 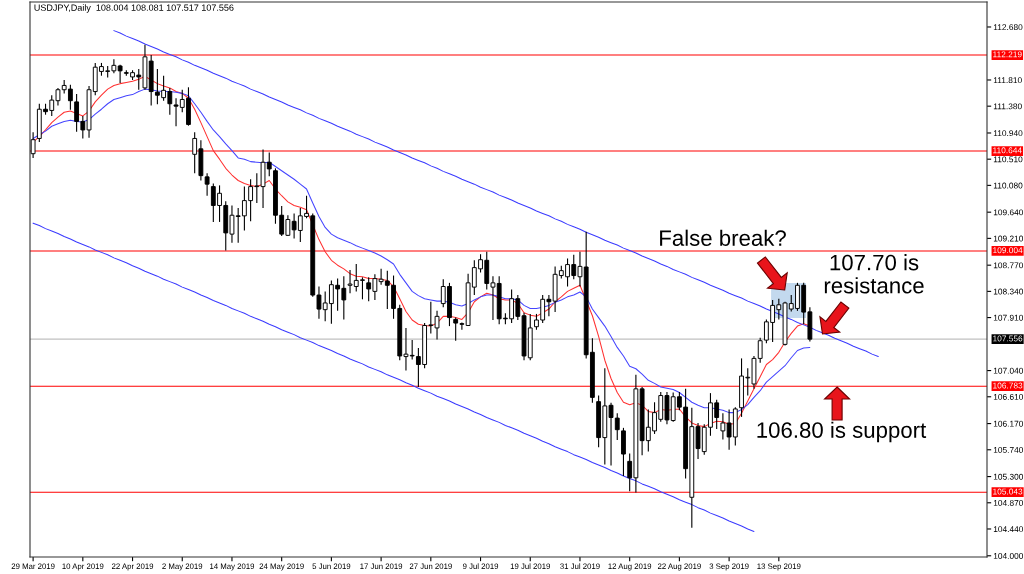 I want to click on y-tick-label: 106.170, so click(x=1008, y=423).